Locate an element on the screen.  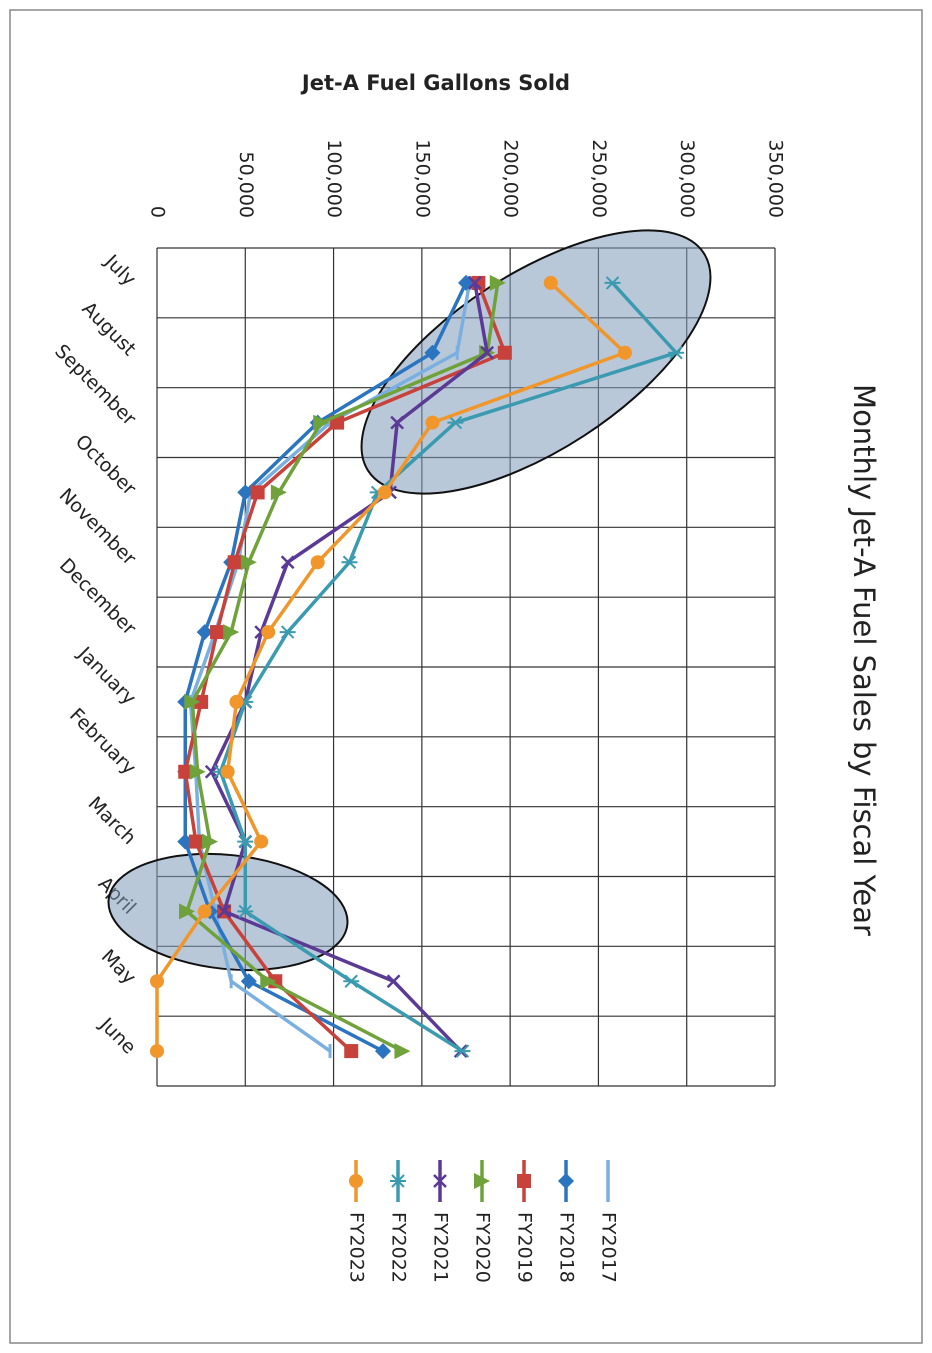
chart-title: Monthly Jet-A Fuel Sales by Fiscal Year is located at coordinates (864, 660).